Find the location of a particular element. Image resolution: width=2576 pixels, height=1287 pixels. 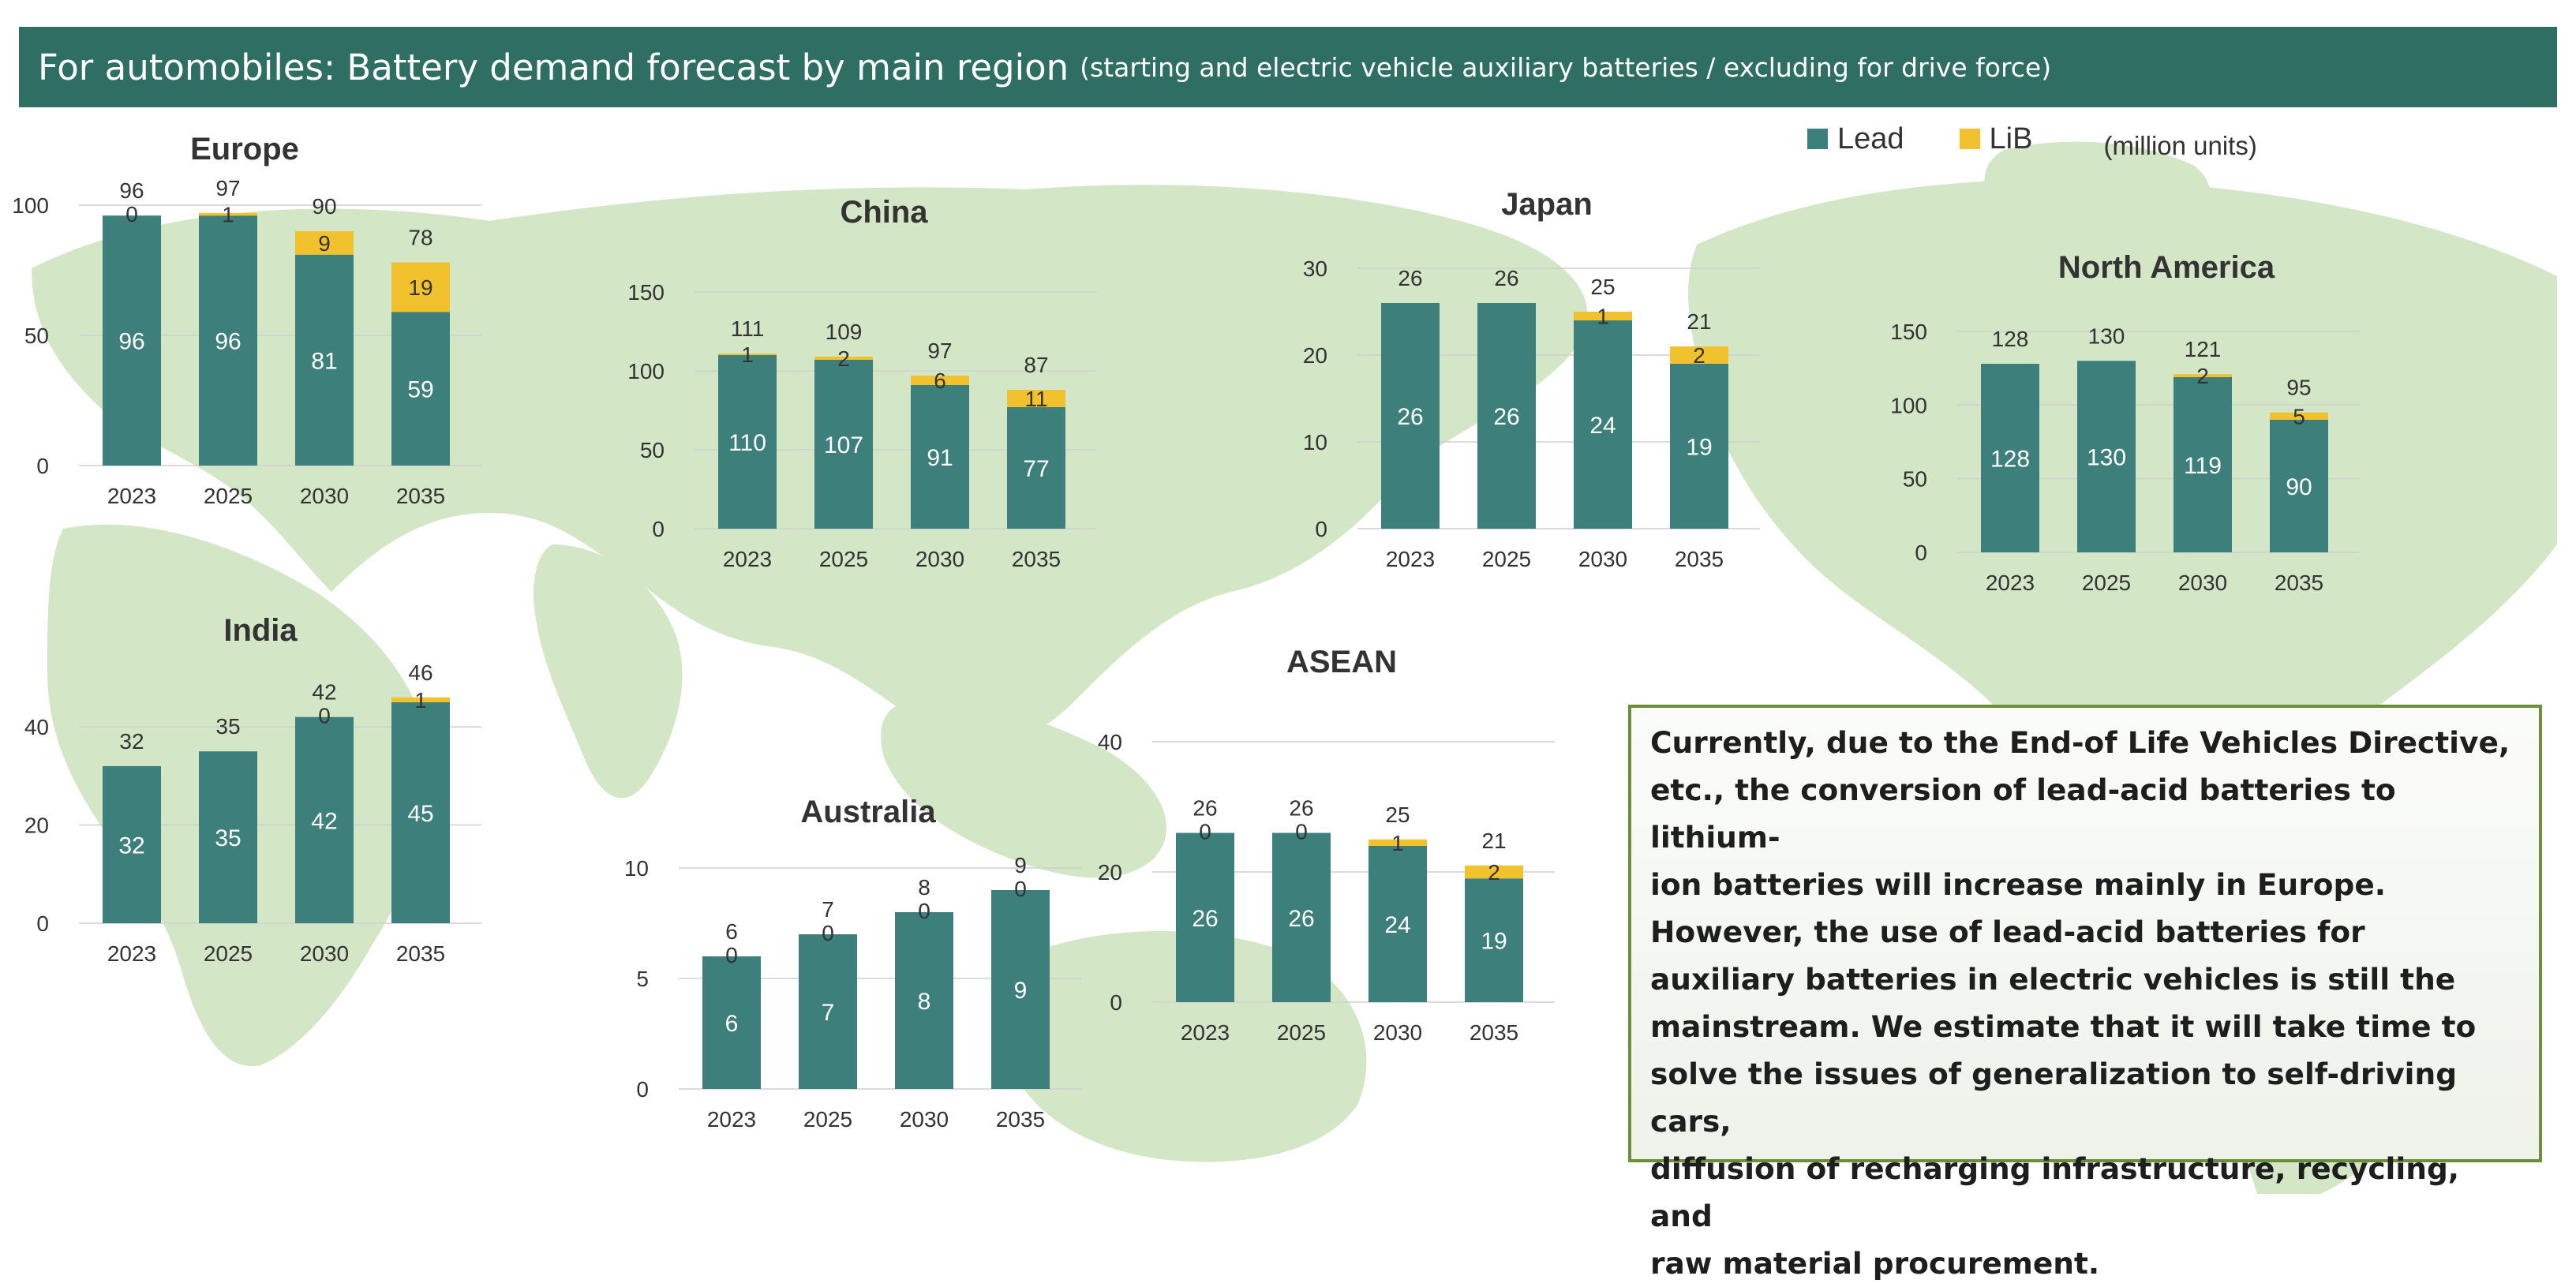

data-label-lead: 59 is located at coordinates (420, 390).